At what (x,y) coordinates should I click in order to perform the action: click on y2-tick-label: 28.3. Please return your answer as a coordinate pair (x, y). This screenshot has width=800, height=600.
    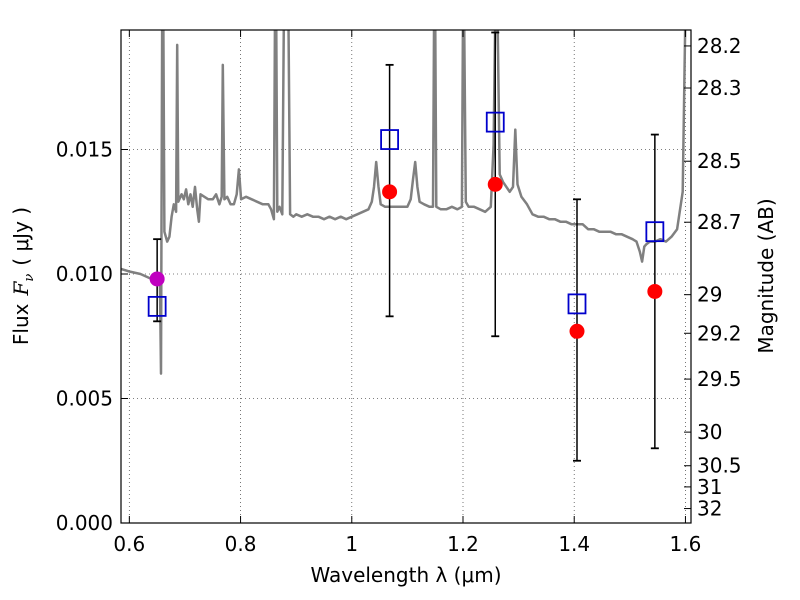
    Looking at the image, I should click on (719, 88).